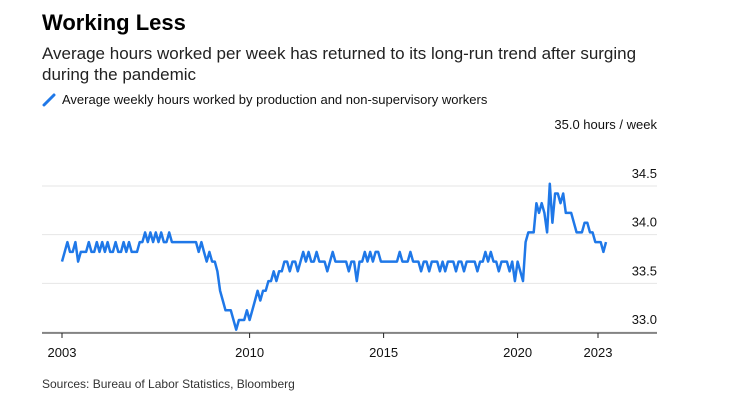 The width and height of the screenshot is (734, 406). What do you see at coordinates (644, 270) in the screenshot?
I see `y-tick-label: 33.5` at bounding box center [644, 270].